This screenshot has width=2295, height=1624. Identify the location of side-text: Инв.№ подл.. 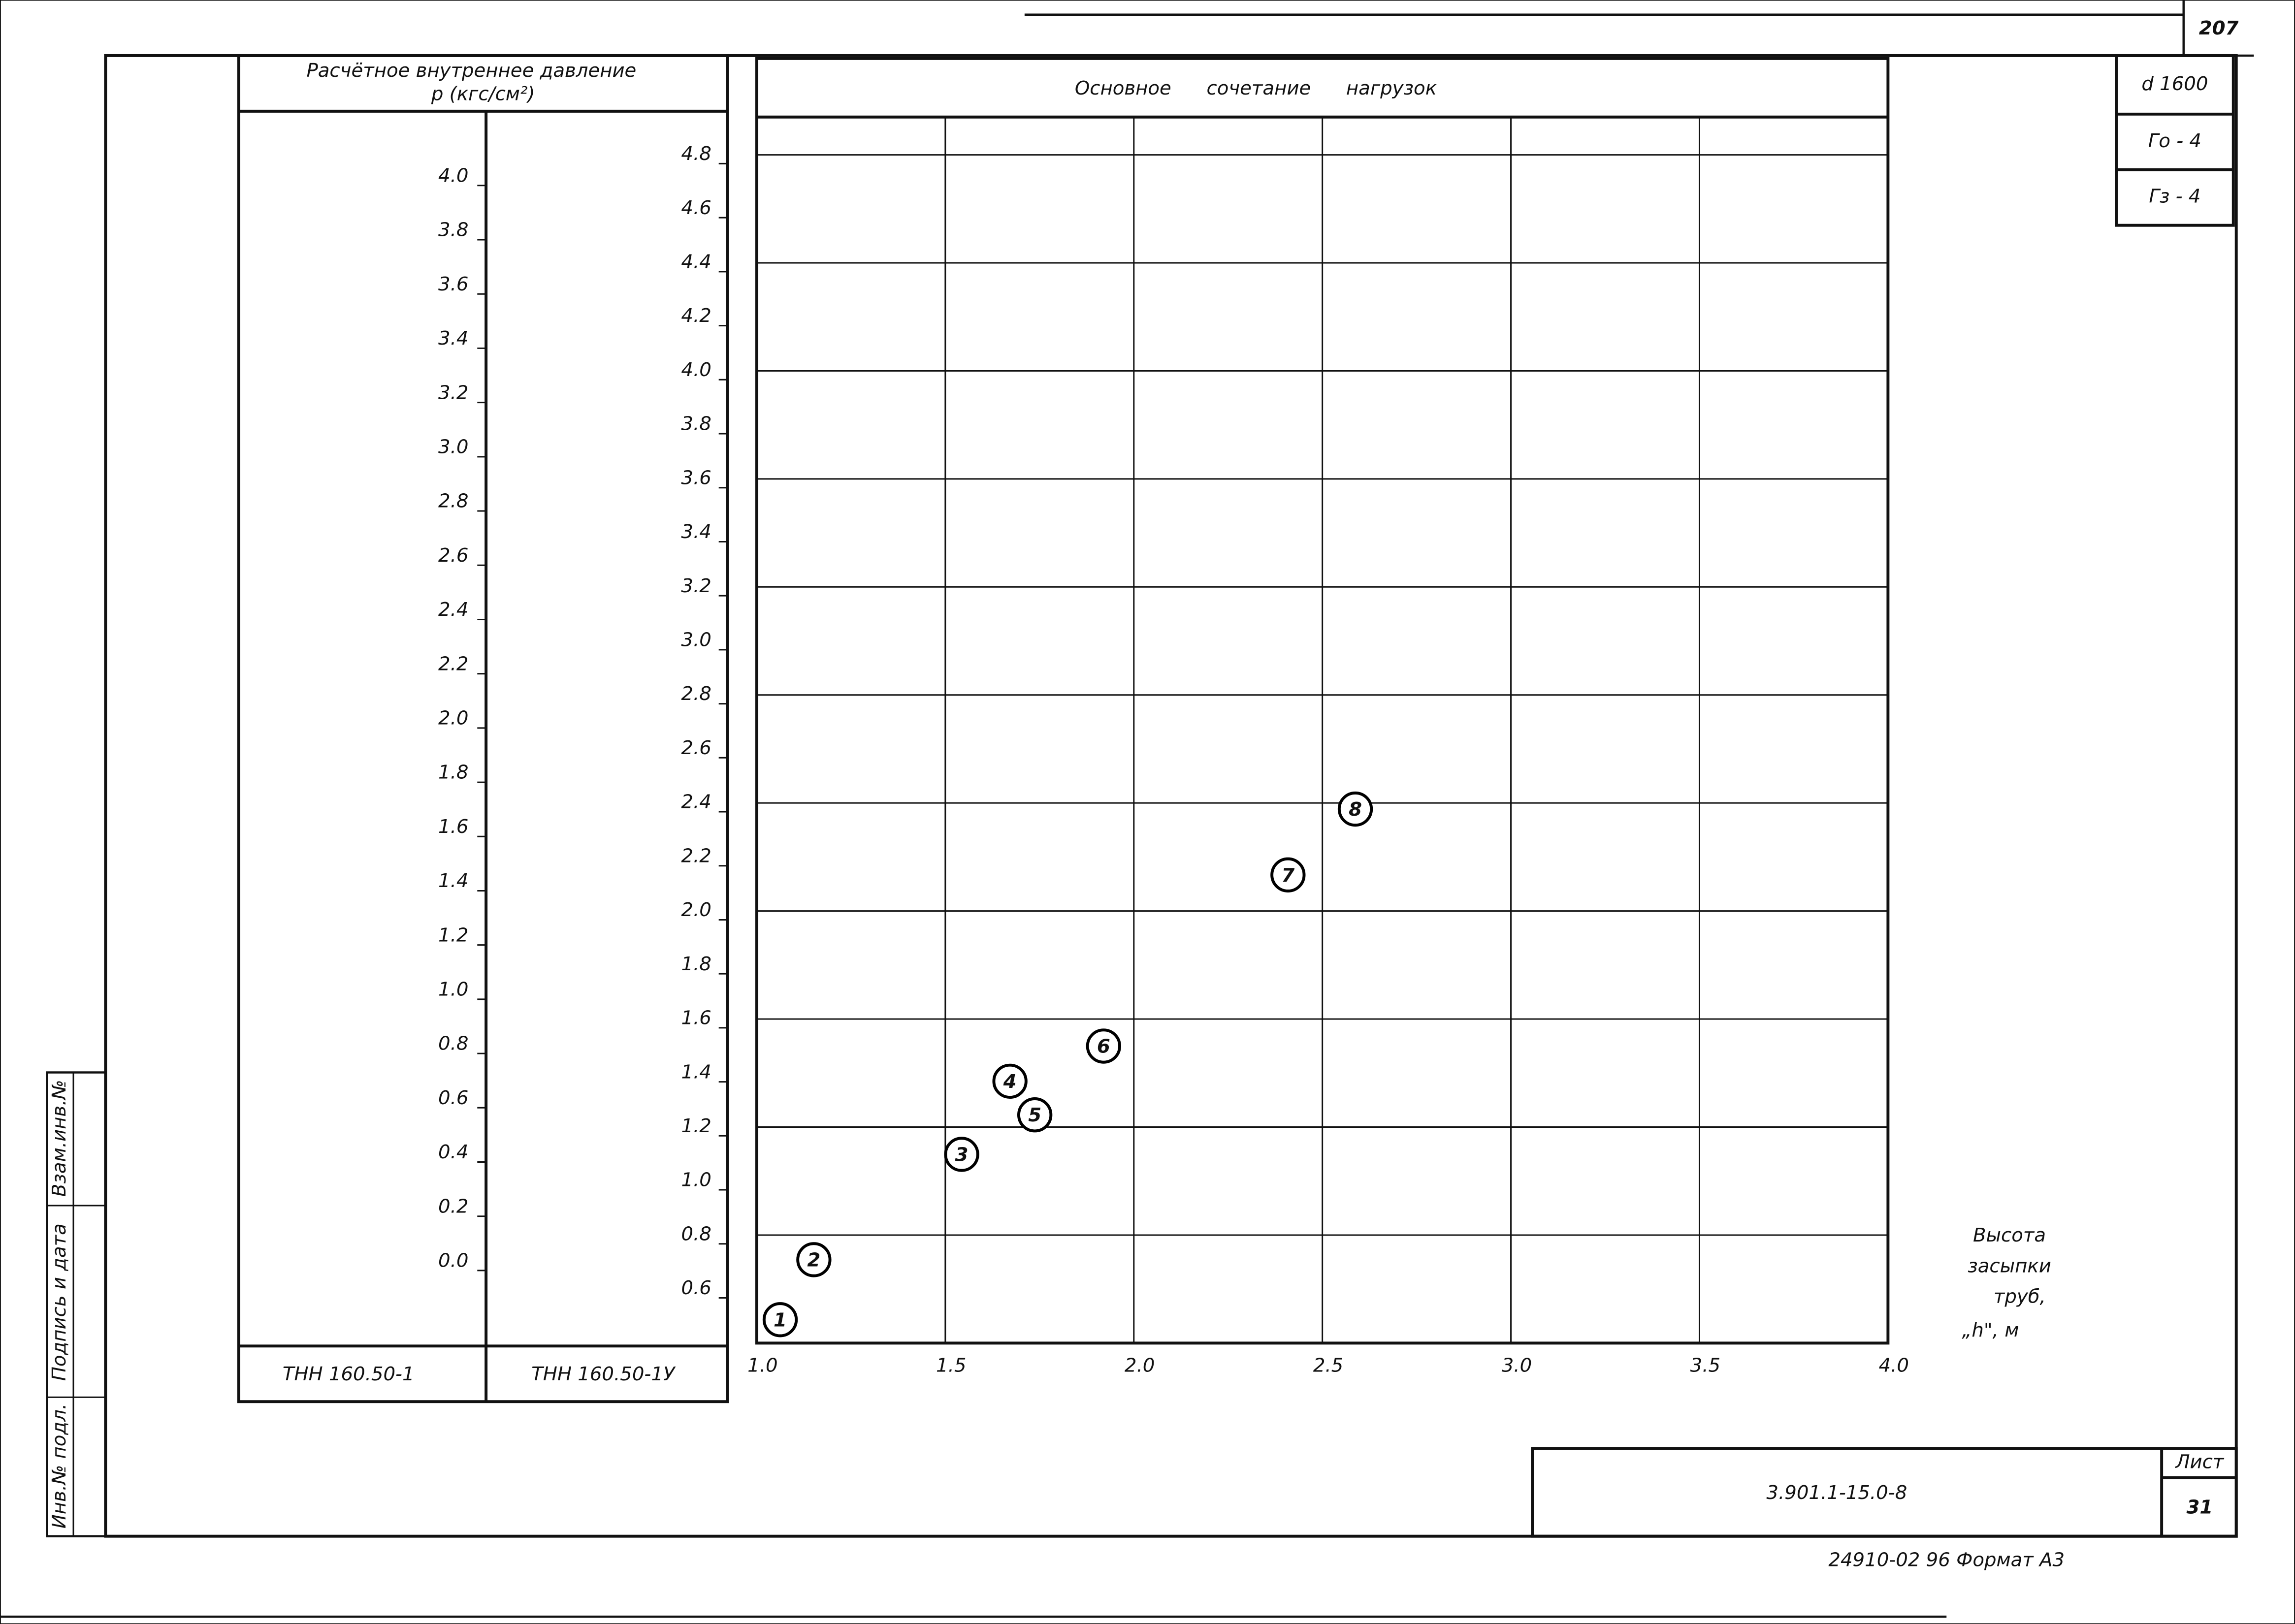
(59, 1465).